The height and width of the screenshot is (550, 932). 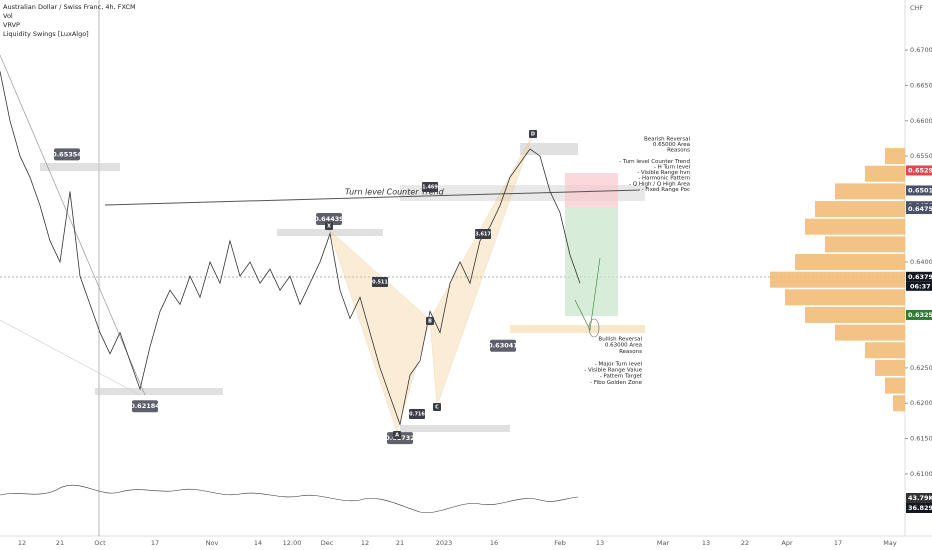 I want to click on bearish-note: - Fixed Range Poc, so click(x=666, y=190).